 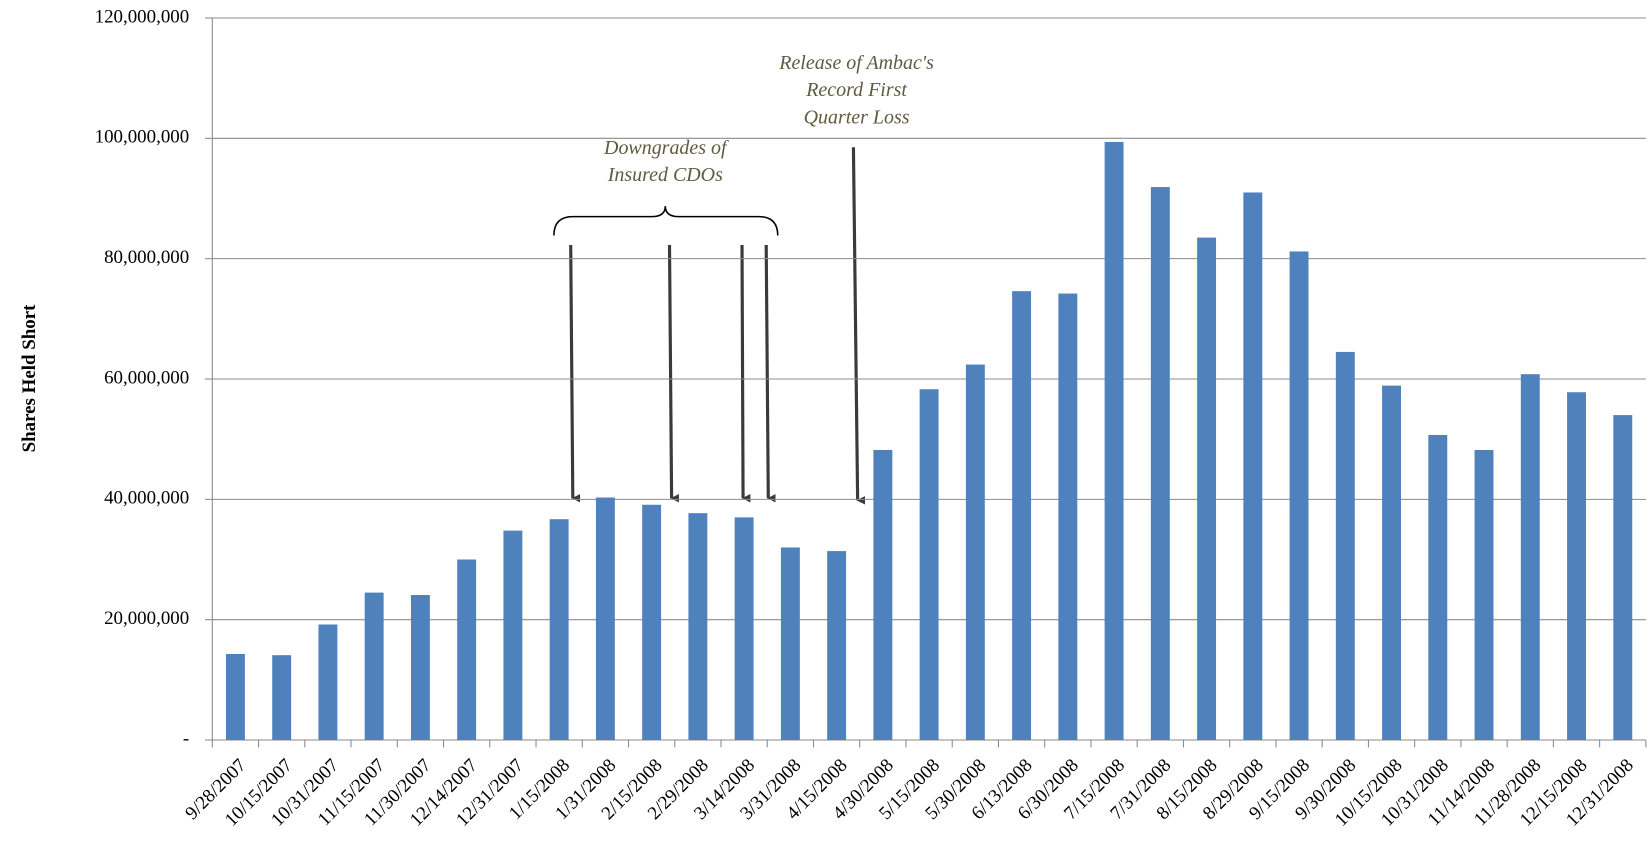 I want to click on brace, so click(x=666, y=221).